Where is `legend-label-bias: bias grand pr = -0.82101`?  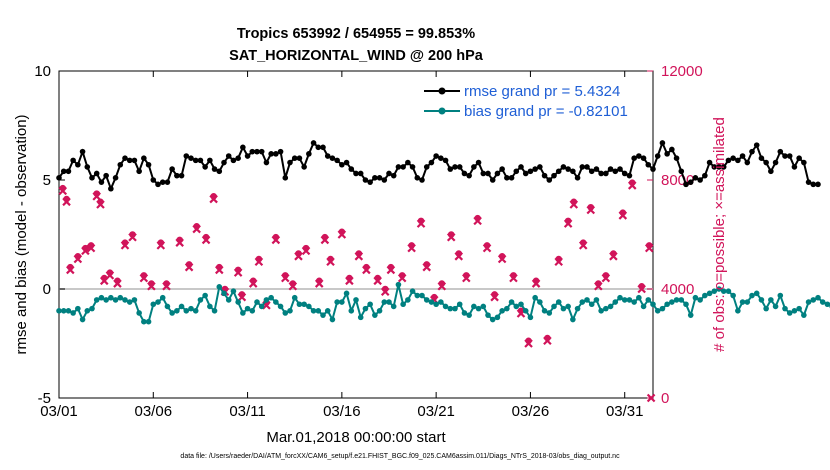
legend-label-bias: bias grand pr = -0.82101 is located at coordinates (546, 111).